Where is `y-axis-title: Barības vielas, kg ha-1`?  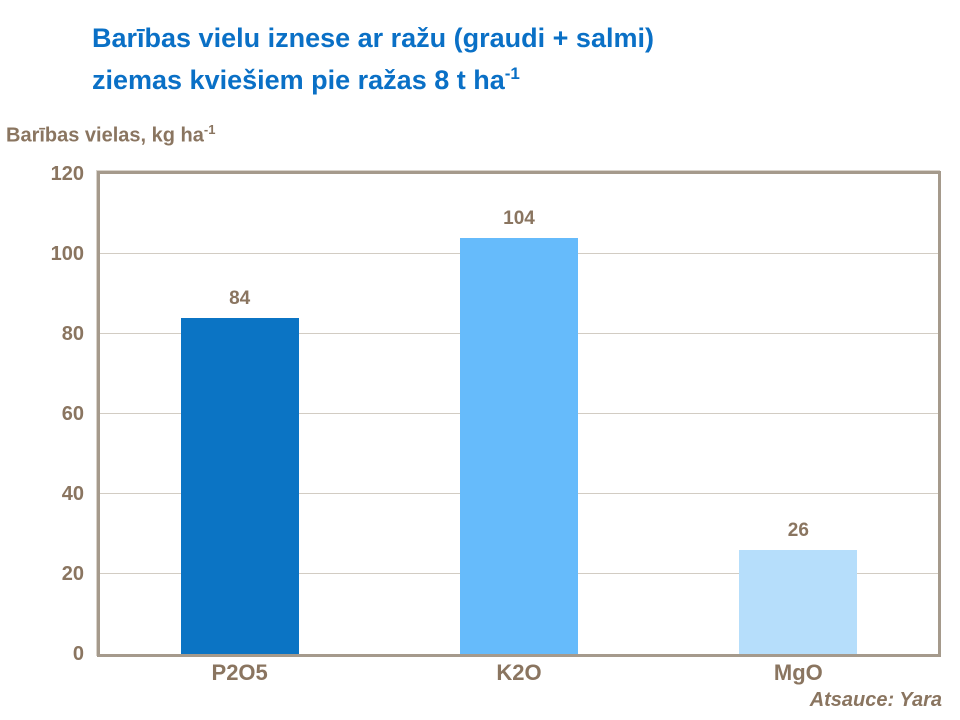 y-axis-title: Barības vielas, kg ha-1 is located at coordinates (110, 135).